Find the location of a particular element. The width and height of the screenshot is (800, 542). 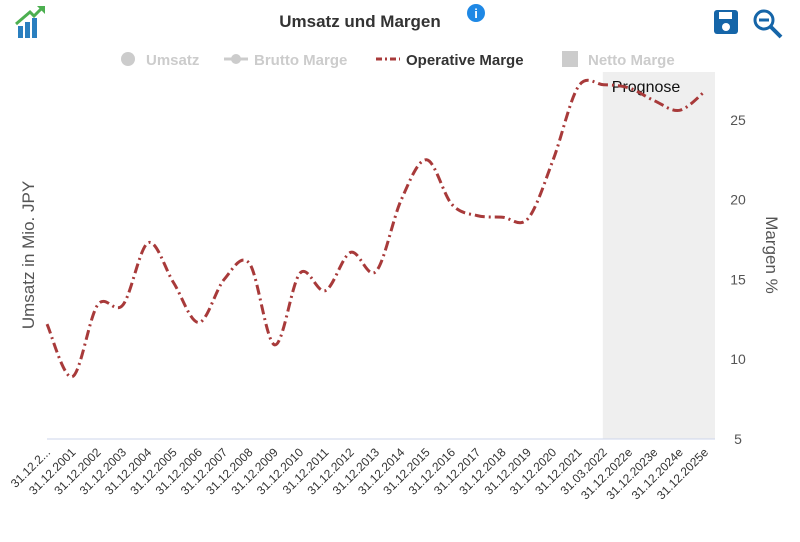

y-axis-label: Umsatz in Mio. JPY is located at coordinates (28, 255).